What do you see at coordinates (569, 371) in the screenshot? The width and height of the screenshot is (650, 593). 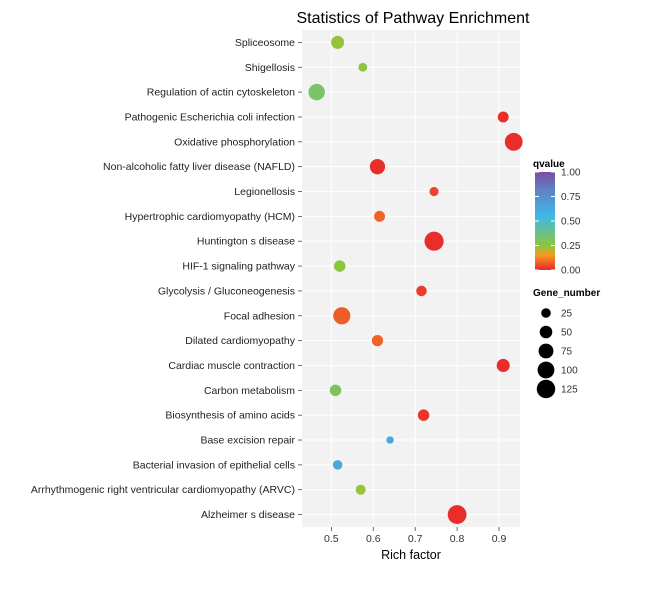 I see `gene-number-legend-label: 100` at bounding box center [569, 371].